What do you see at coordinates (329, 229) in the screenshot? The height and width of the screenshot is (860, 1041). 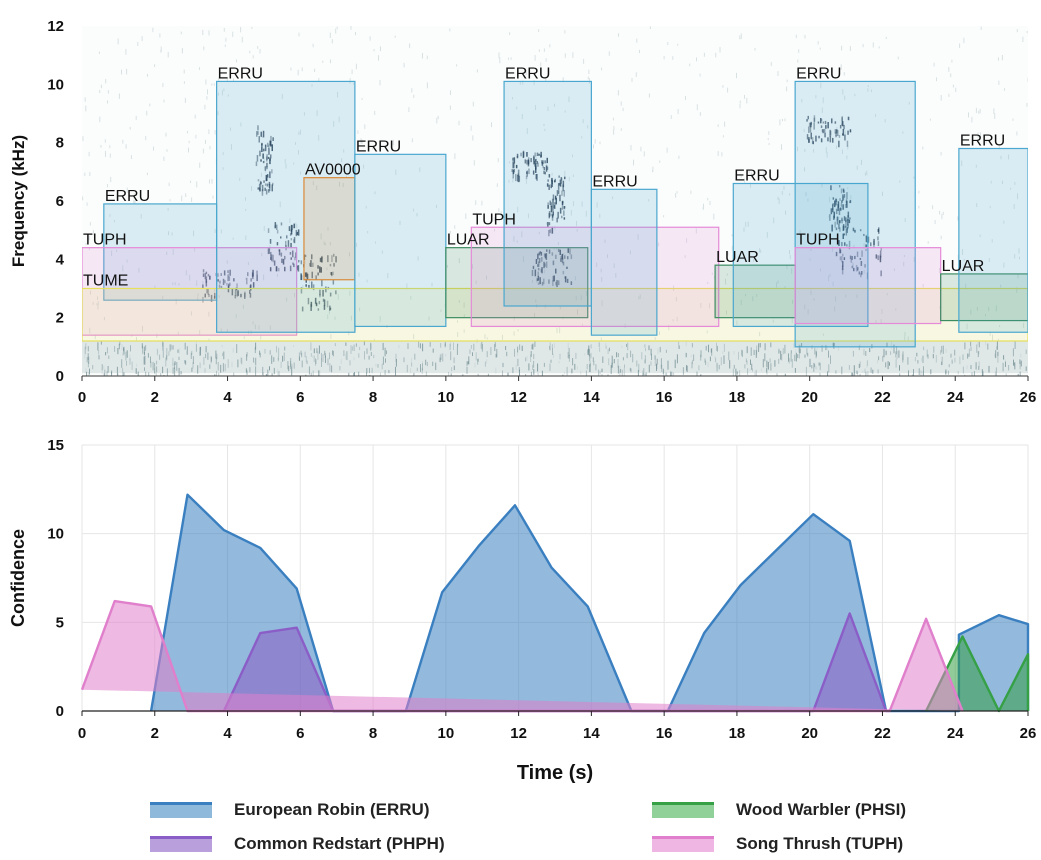 I see `annotation-box-av0000` at bounding box center [329, 229].